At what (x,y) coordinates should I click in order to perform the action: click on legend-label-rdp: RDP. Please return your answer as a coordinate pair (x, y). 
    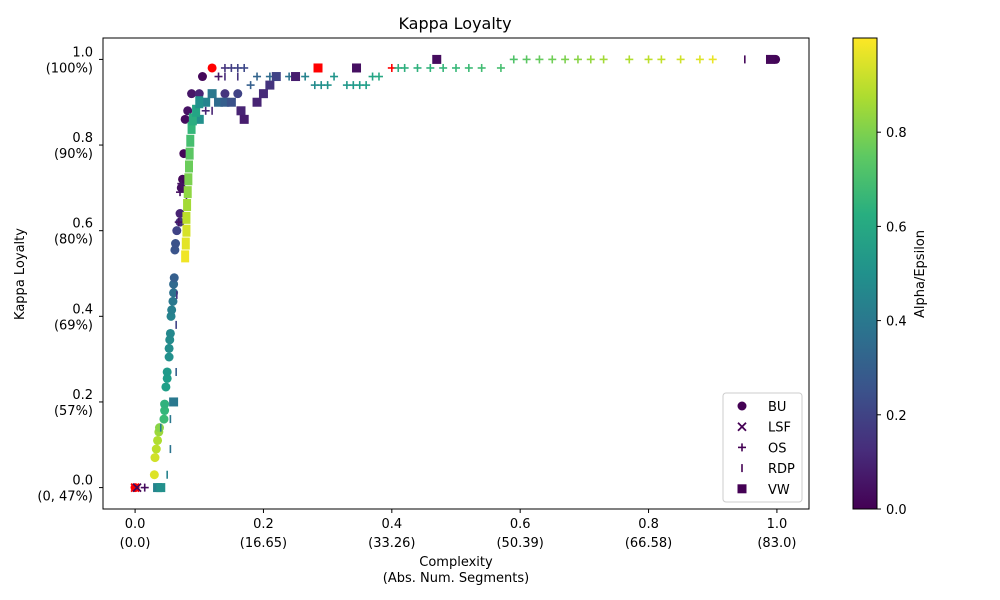
    Looking at the image, I should click on (781, 469).